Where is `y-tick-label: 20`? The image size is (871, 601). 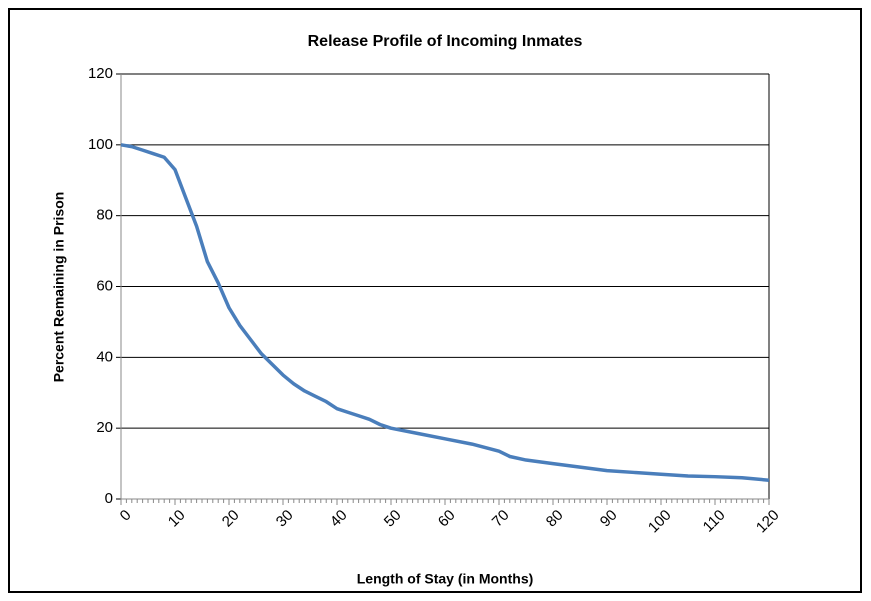
y-tick-label: 20 is located at coordinates (104, 427).